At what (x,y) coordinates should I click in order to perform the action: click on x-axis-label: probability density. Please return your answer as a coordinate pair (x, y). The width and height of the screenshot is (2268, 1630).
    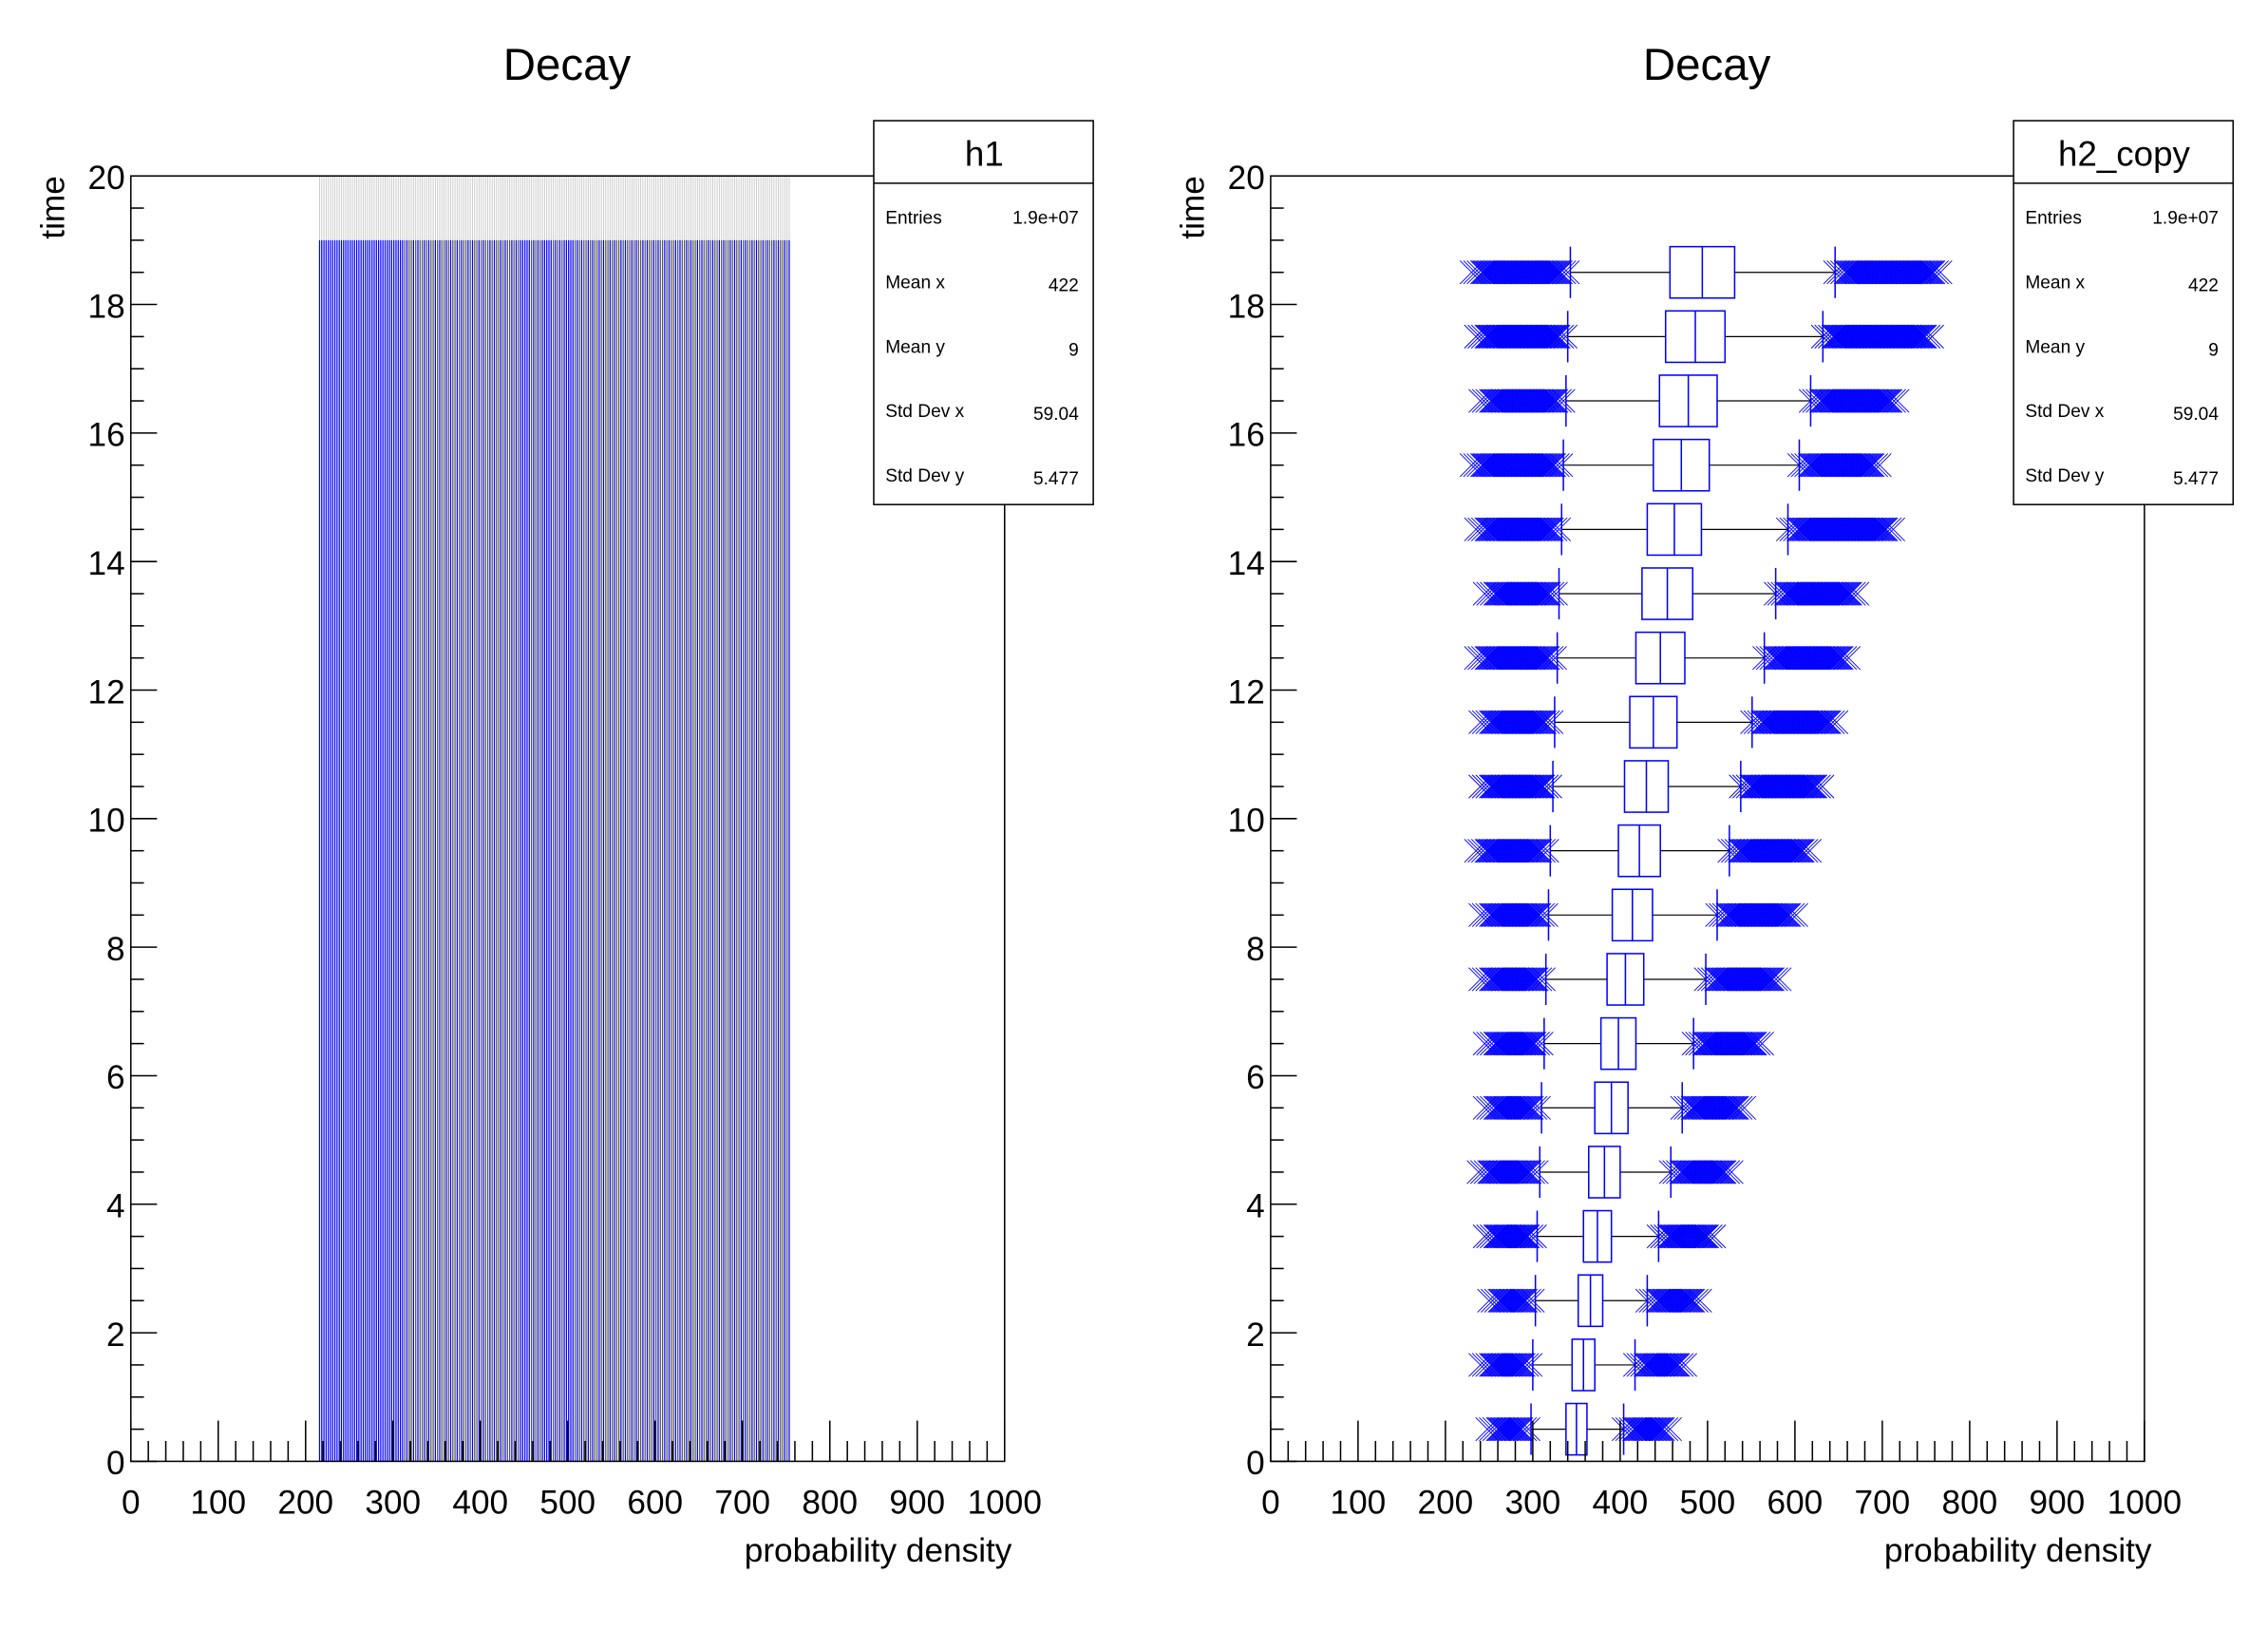
    Looking at the image, I should click on (2018, 1550).